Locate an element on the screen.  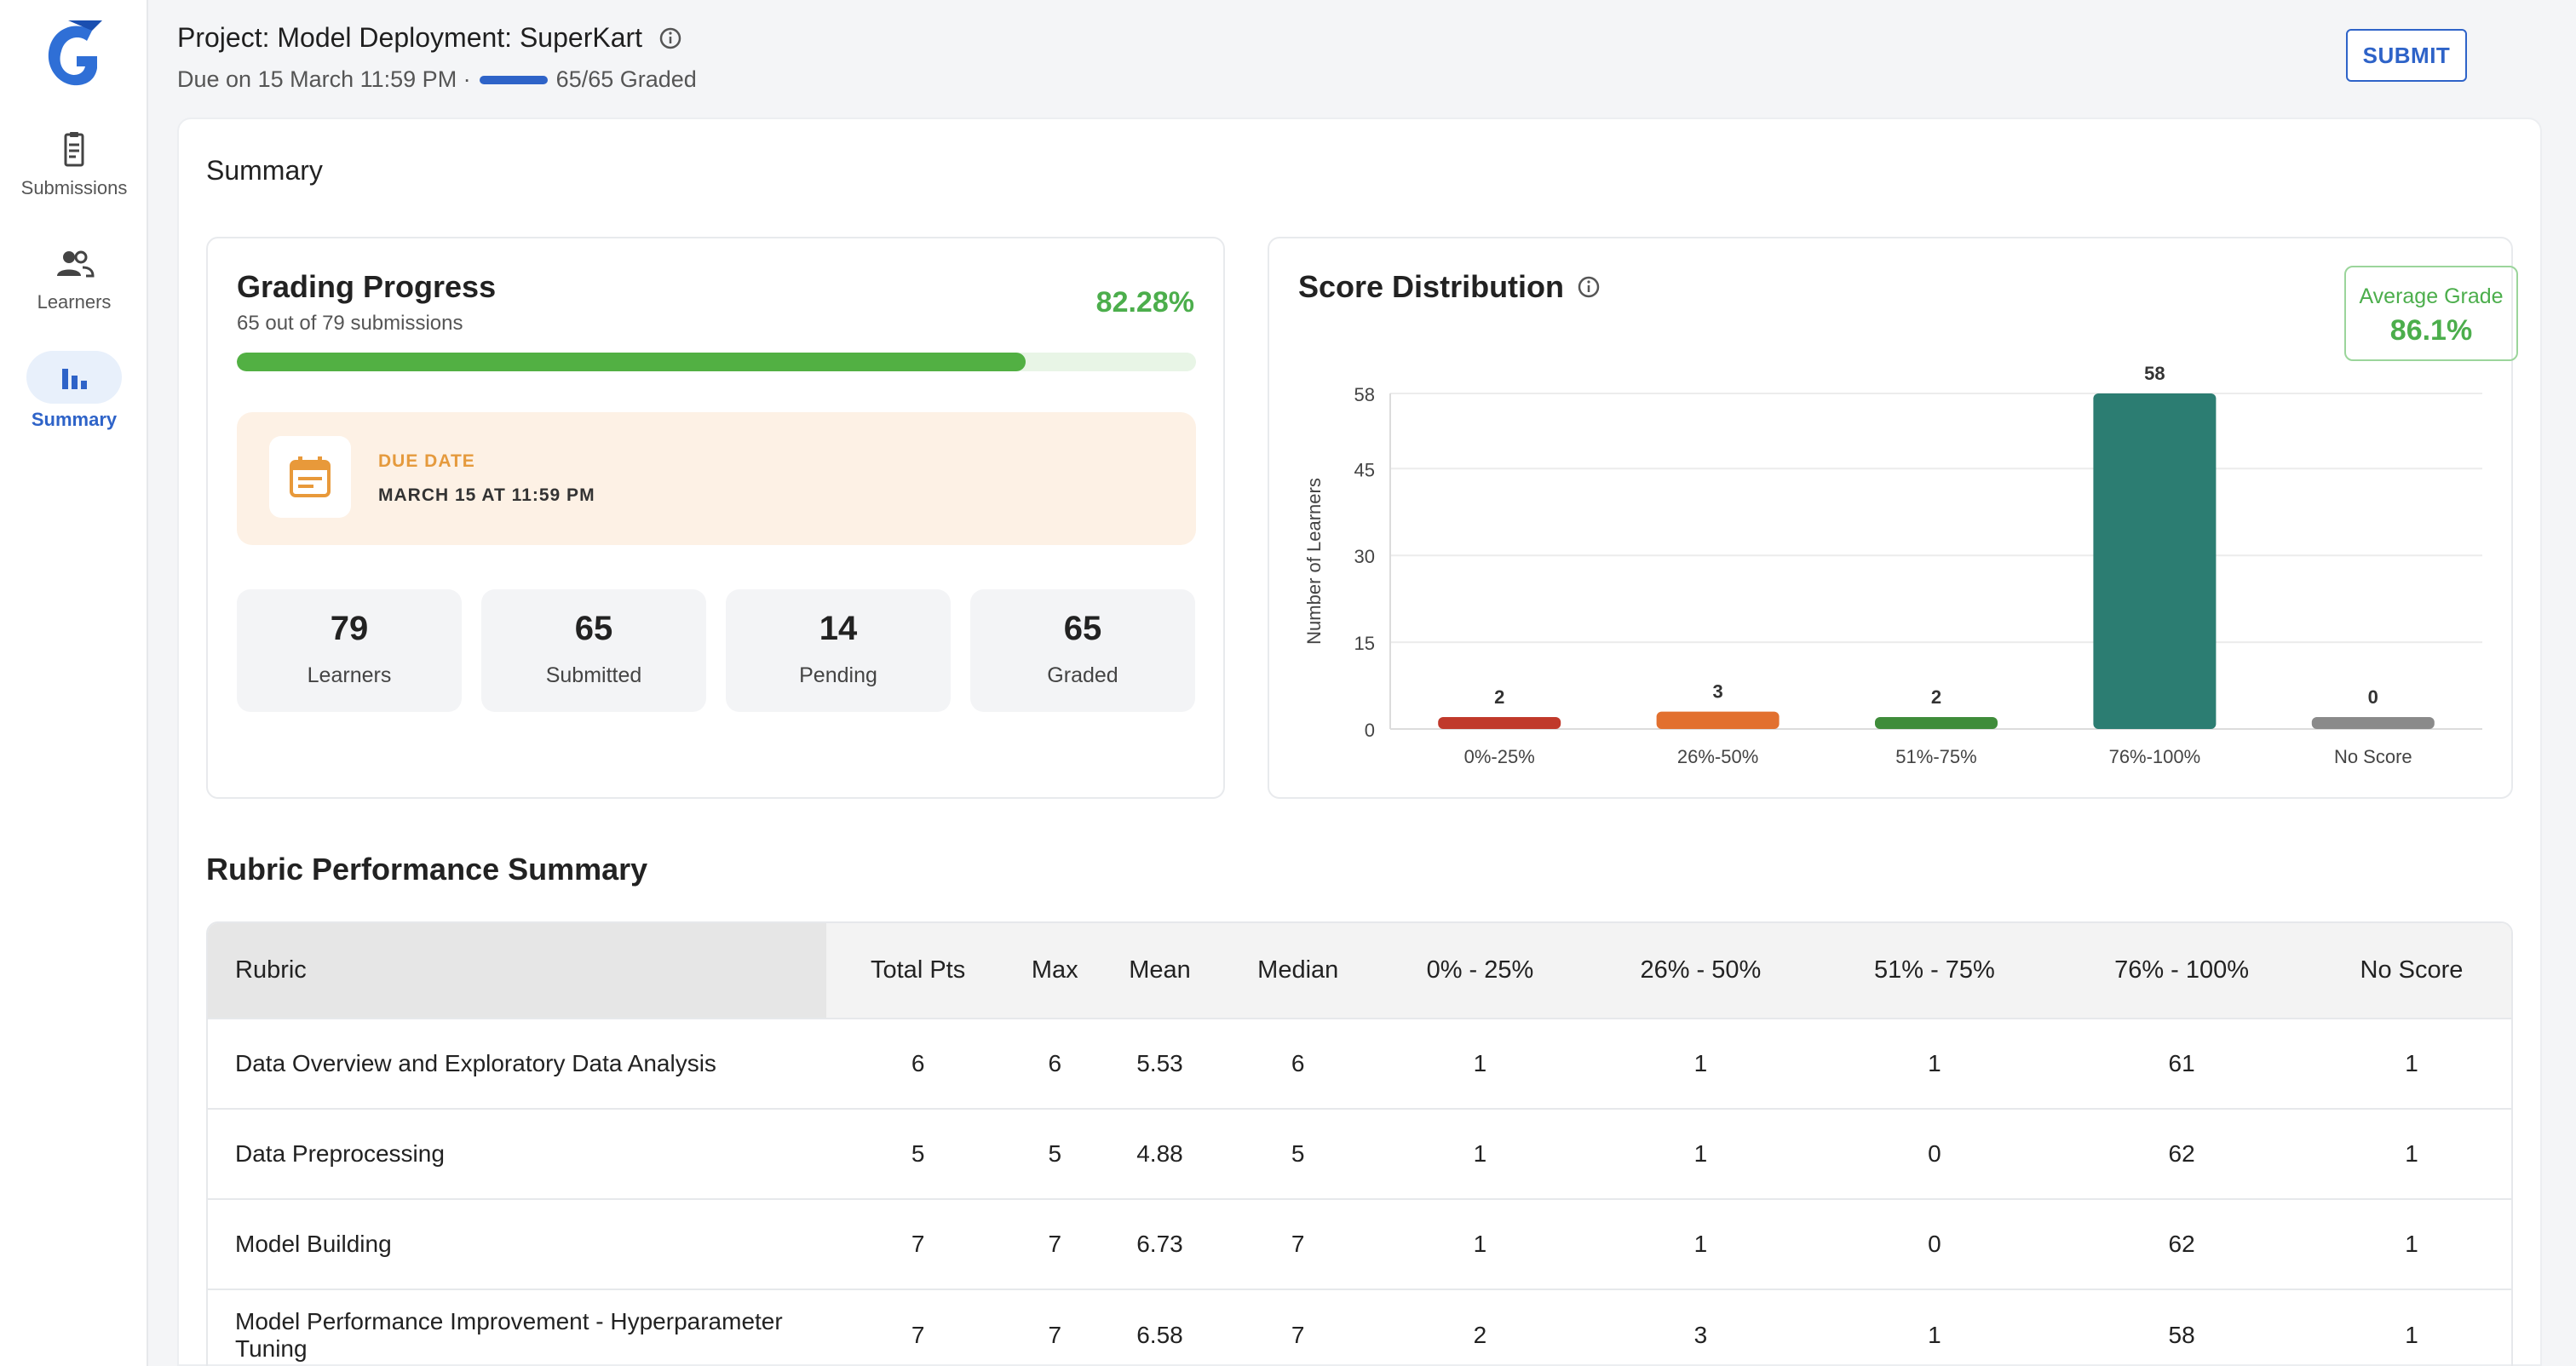
sidebar: Submissions Learners Summary is located at coordinates (74, 683).